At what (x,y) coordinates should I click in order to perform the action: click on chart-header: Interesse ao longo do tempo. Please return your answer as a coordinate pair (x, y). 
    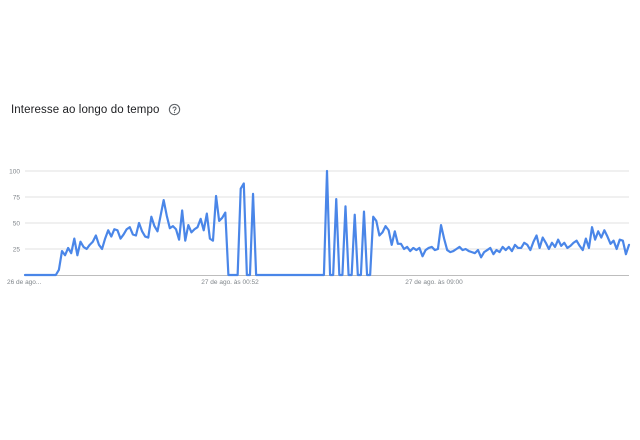
    Looking at the image, I should click on (96, 109).